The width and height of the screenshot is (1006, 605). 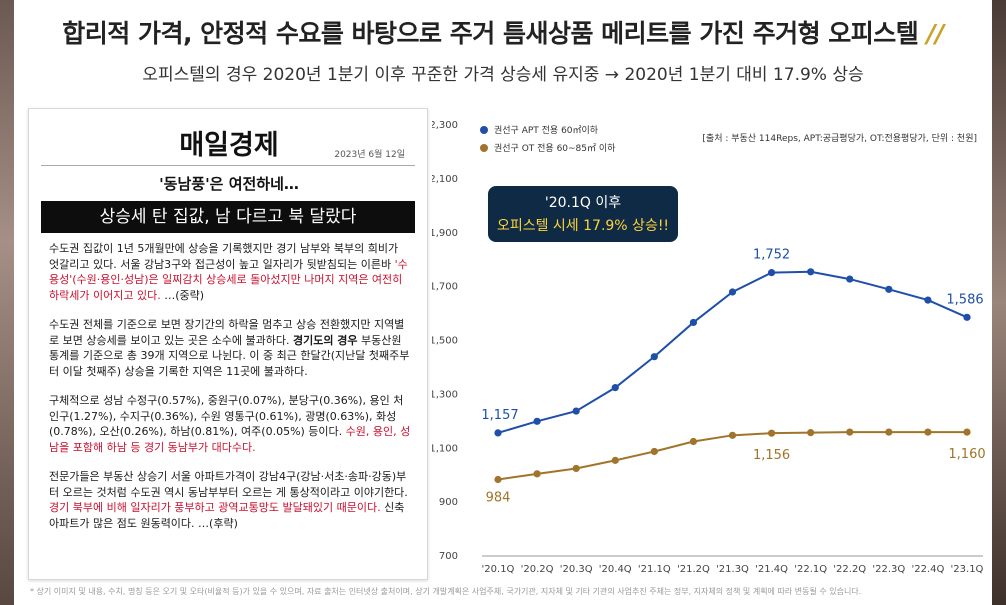 I want to click on article-date: 2023년 6월 12일, so click(x=369, y=155).